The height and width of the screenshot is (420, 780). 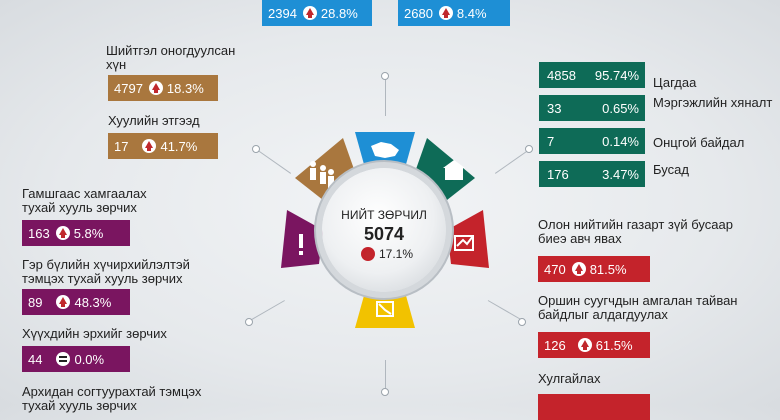 What do you see at coordinates (569, 378) in the screenshot?
I see `label-khulgai: Хулгайлах` at bounding box center [569, 378].